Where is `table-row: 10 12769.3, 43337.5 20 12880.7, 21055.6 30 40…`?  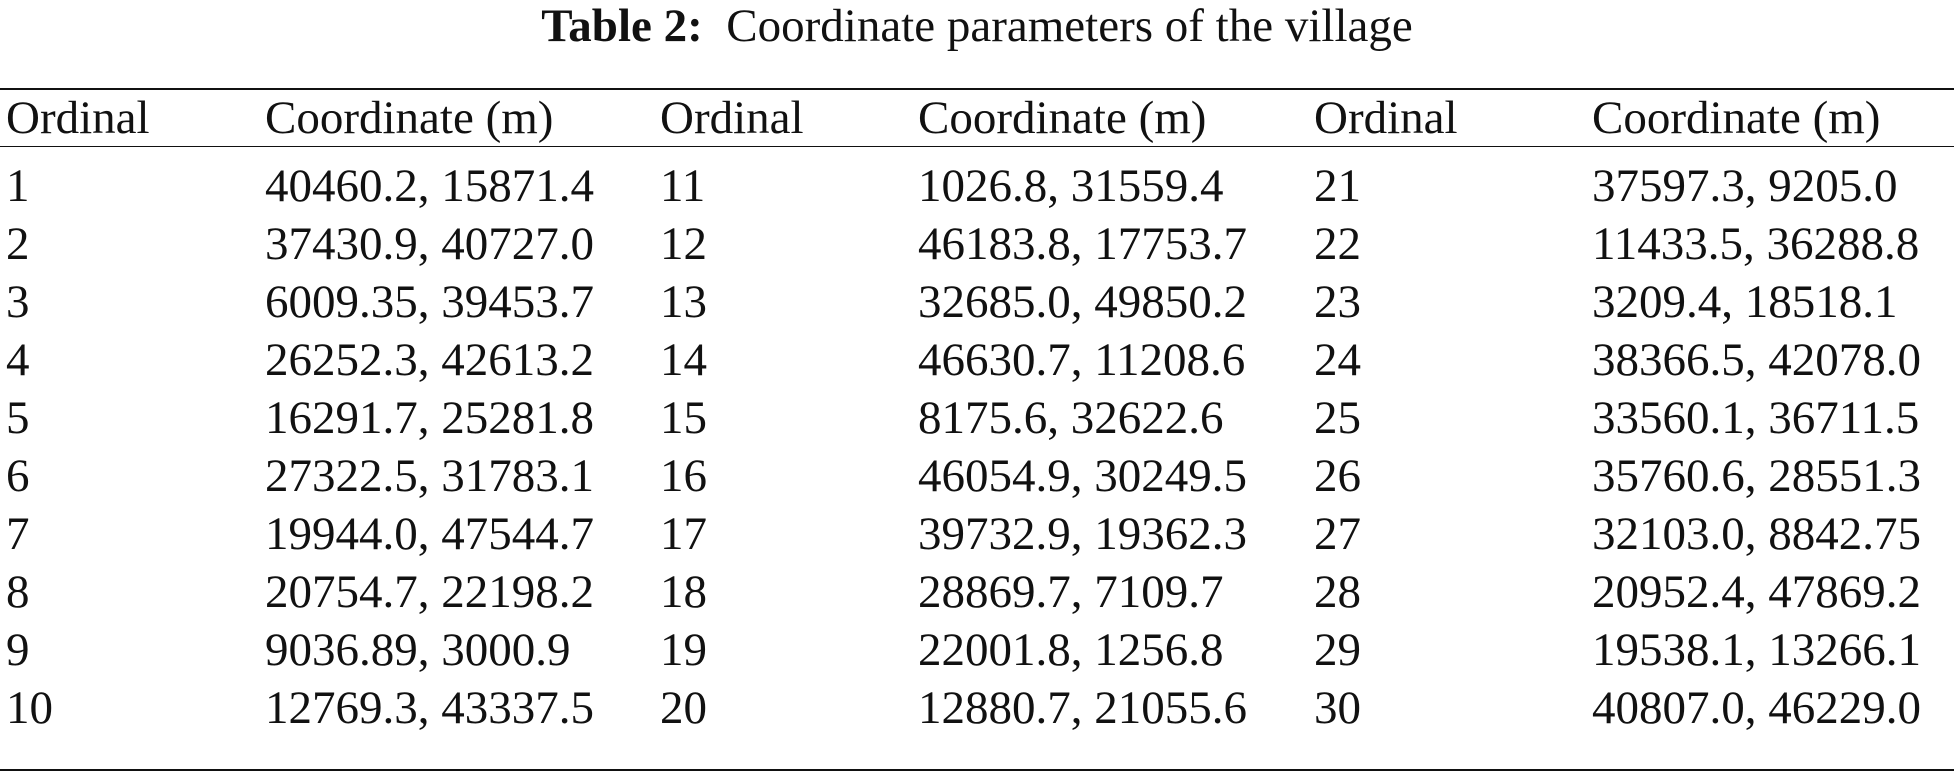 table-row: 10 12769.3, 43337.5 20 12880.7, 21055.6 30 40… is located at coordinates (977, 724).